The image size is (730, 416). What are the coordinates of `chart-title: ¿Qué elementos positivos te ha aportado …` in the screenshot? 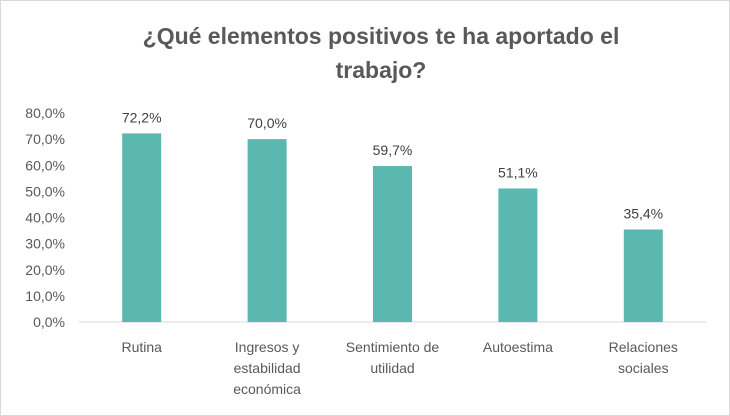 It's located at (381, 53).